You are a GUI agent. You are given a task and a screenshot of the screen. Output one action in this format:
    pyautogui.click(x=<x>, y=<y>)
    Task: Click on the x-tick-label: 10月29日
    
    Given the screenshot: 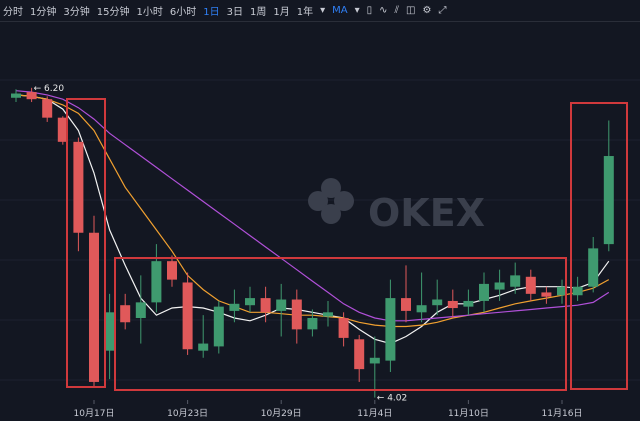 What is the action you would take?
    pyautogui.click(x=281, y=413)
    